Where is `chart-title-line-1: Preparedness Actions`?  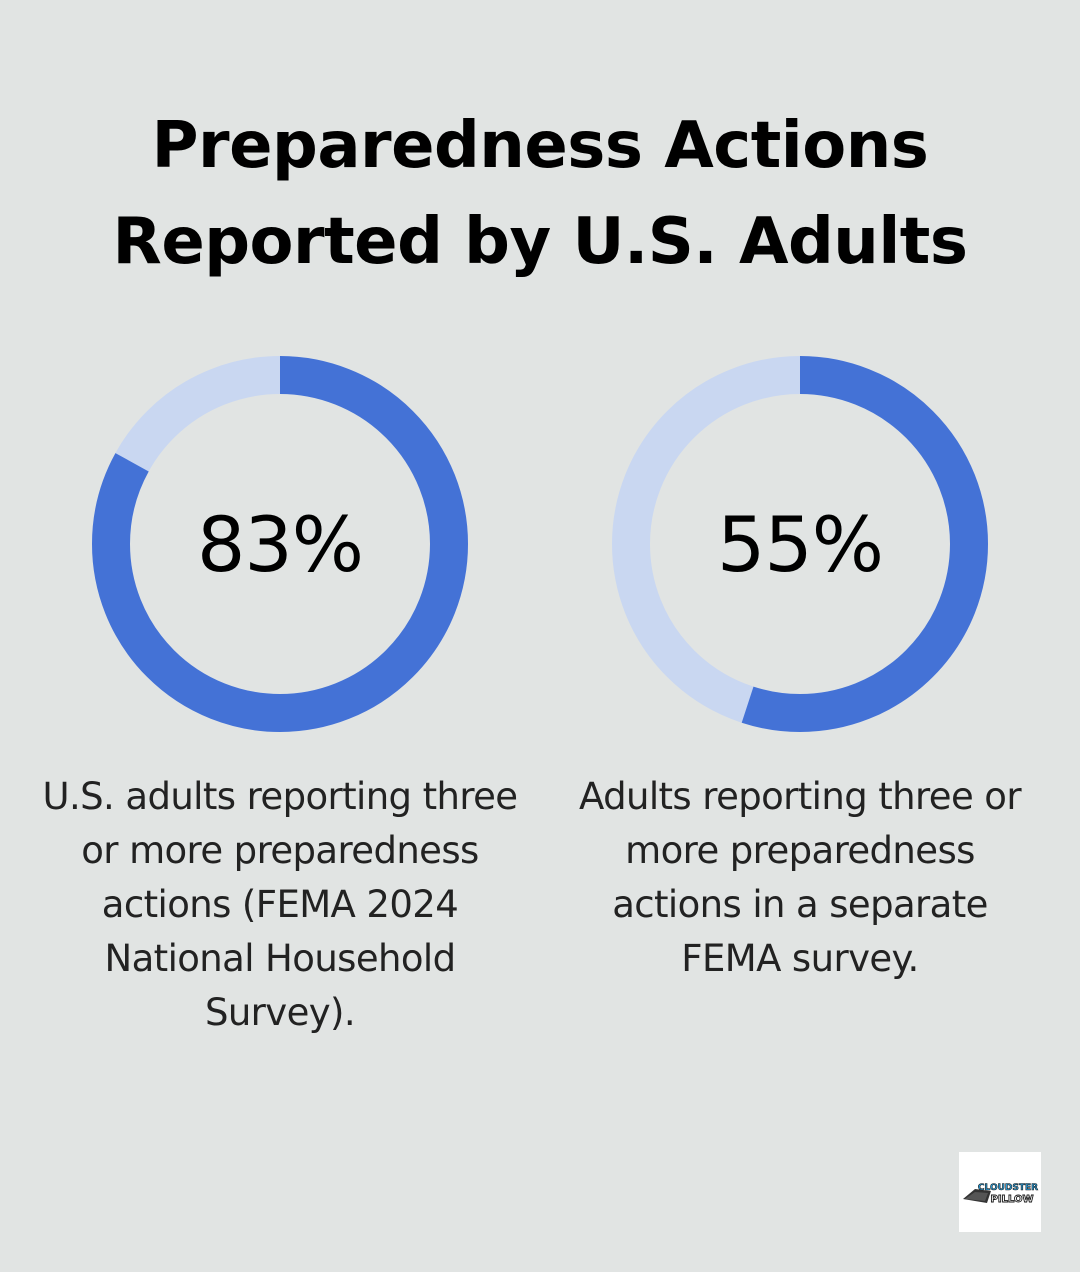
chart-title-line-1: Preparedness Actions is located at coordinates (540, 146).